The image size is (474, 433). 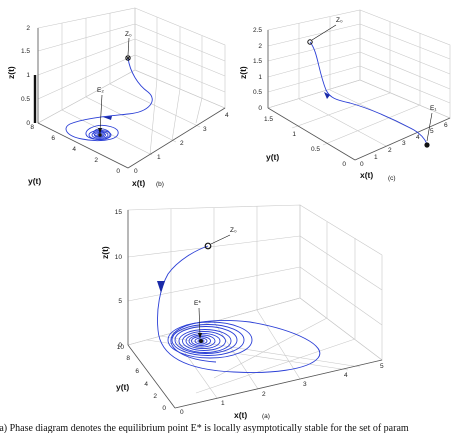 What do you see at coordinates (272, 157) in the screenshot?
I see `panel-c-y-label: y(t)` at bounding box center [272, 157].